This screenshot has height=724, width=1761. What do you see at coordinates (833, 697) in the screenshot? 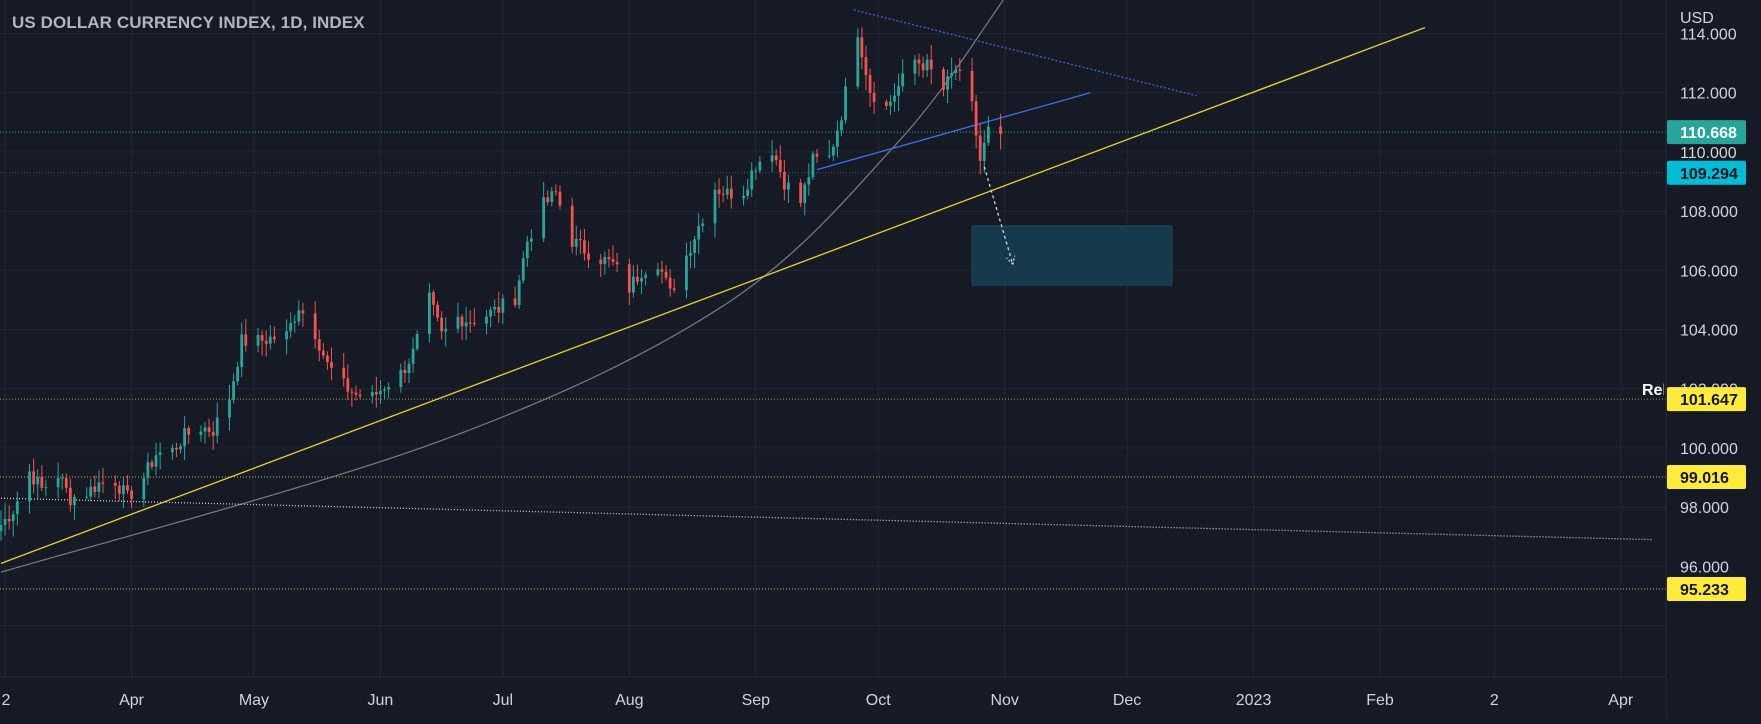
I see `time-axis: 2 Apr May Jun Jul Aug Sep Oct Nov Dec 2023 Feb 2 Apr` at bounding box center [833, 697].